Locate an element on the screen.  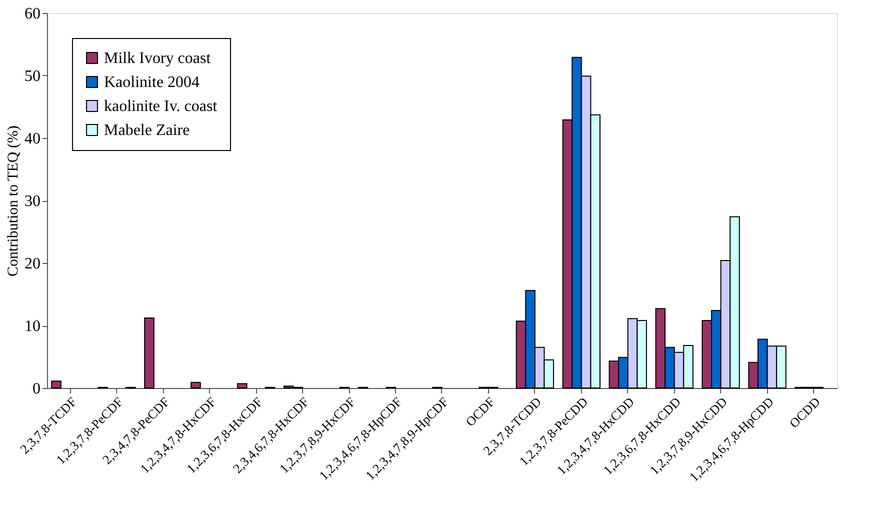
y-tick-label: 20 is located at coordinates (32, 264).